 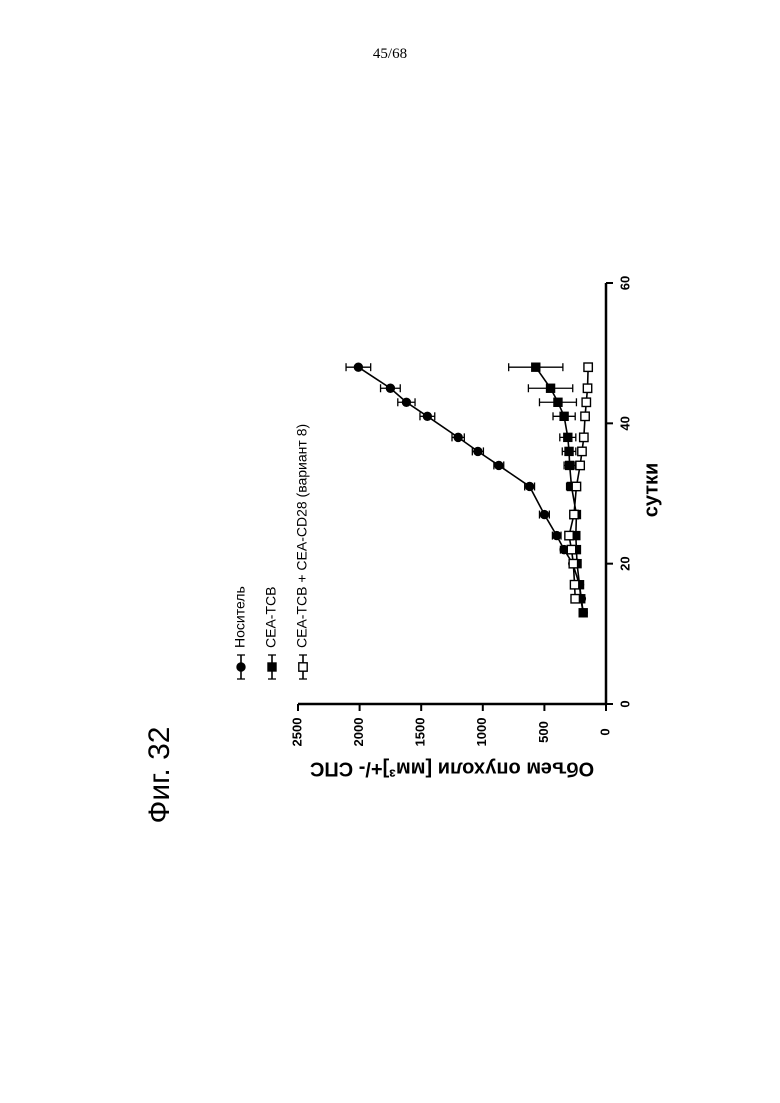 I want to click on x-tick-label: 40, so click(x=624, y=423).